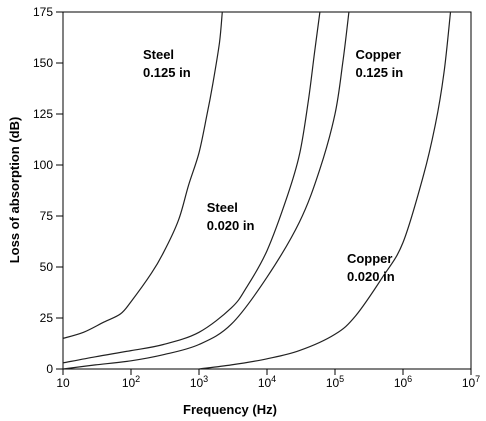  Describe the element at coordinates (49, 369) in the screenshot. I see `y-tick-label: 0` at that location.